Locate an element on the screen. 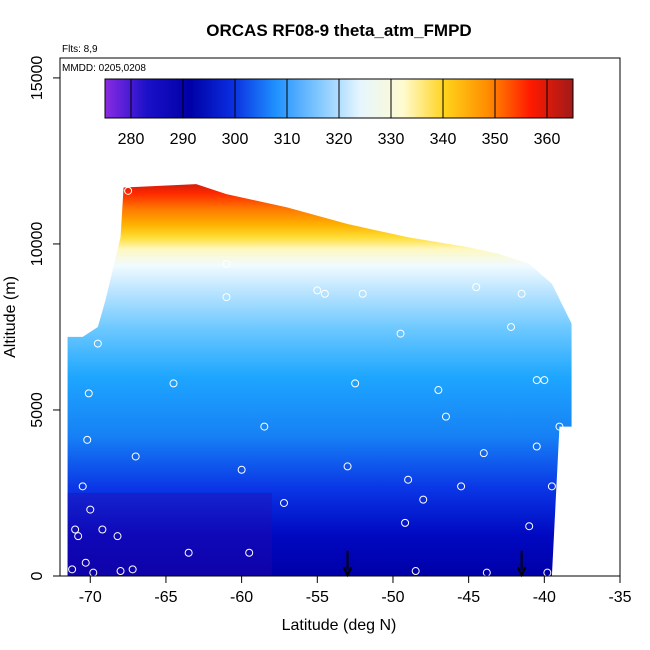 The height and width of the screenshot is (650, 650). colorbar-tick-label: 320 is located at coordinates (339, 139).